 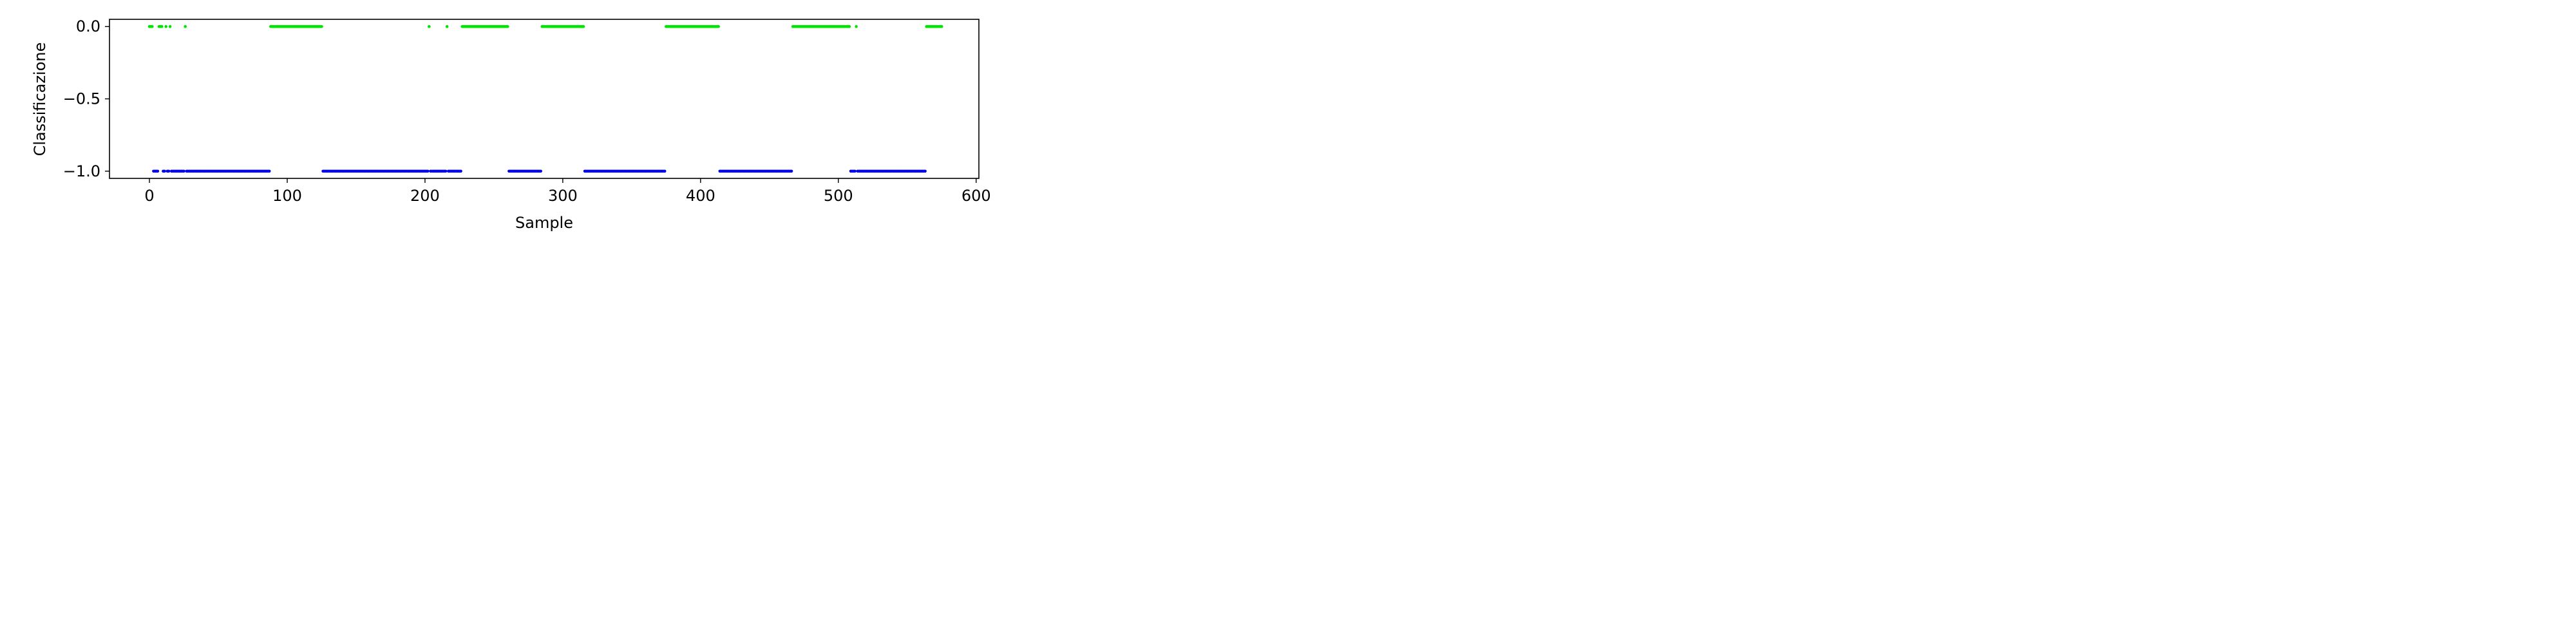 What do you see at coordinates (700, 196) in the screenshot?
I see `x-tick-label: 400` at bounding box center [700, 196].